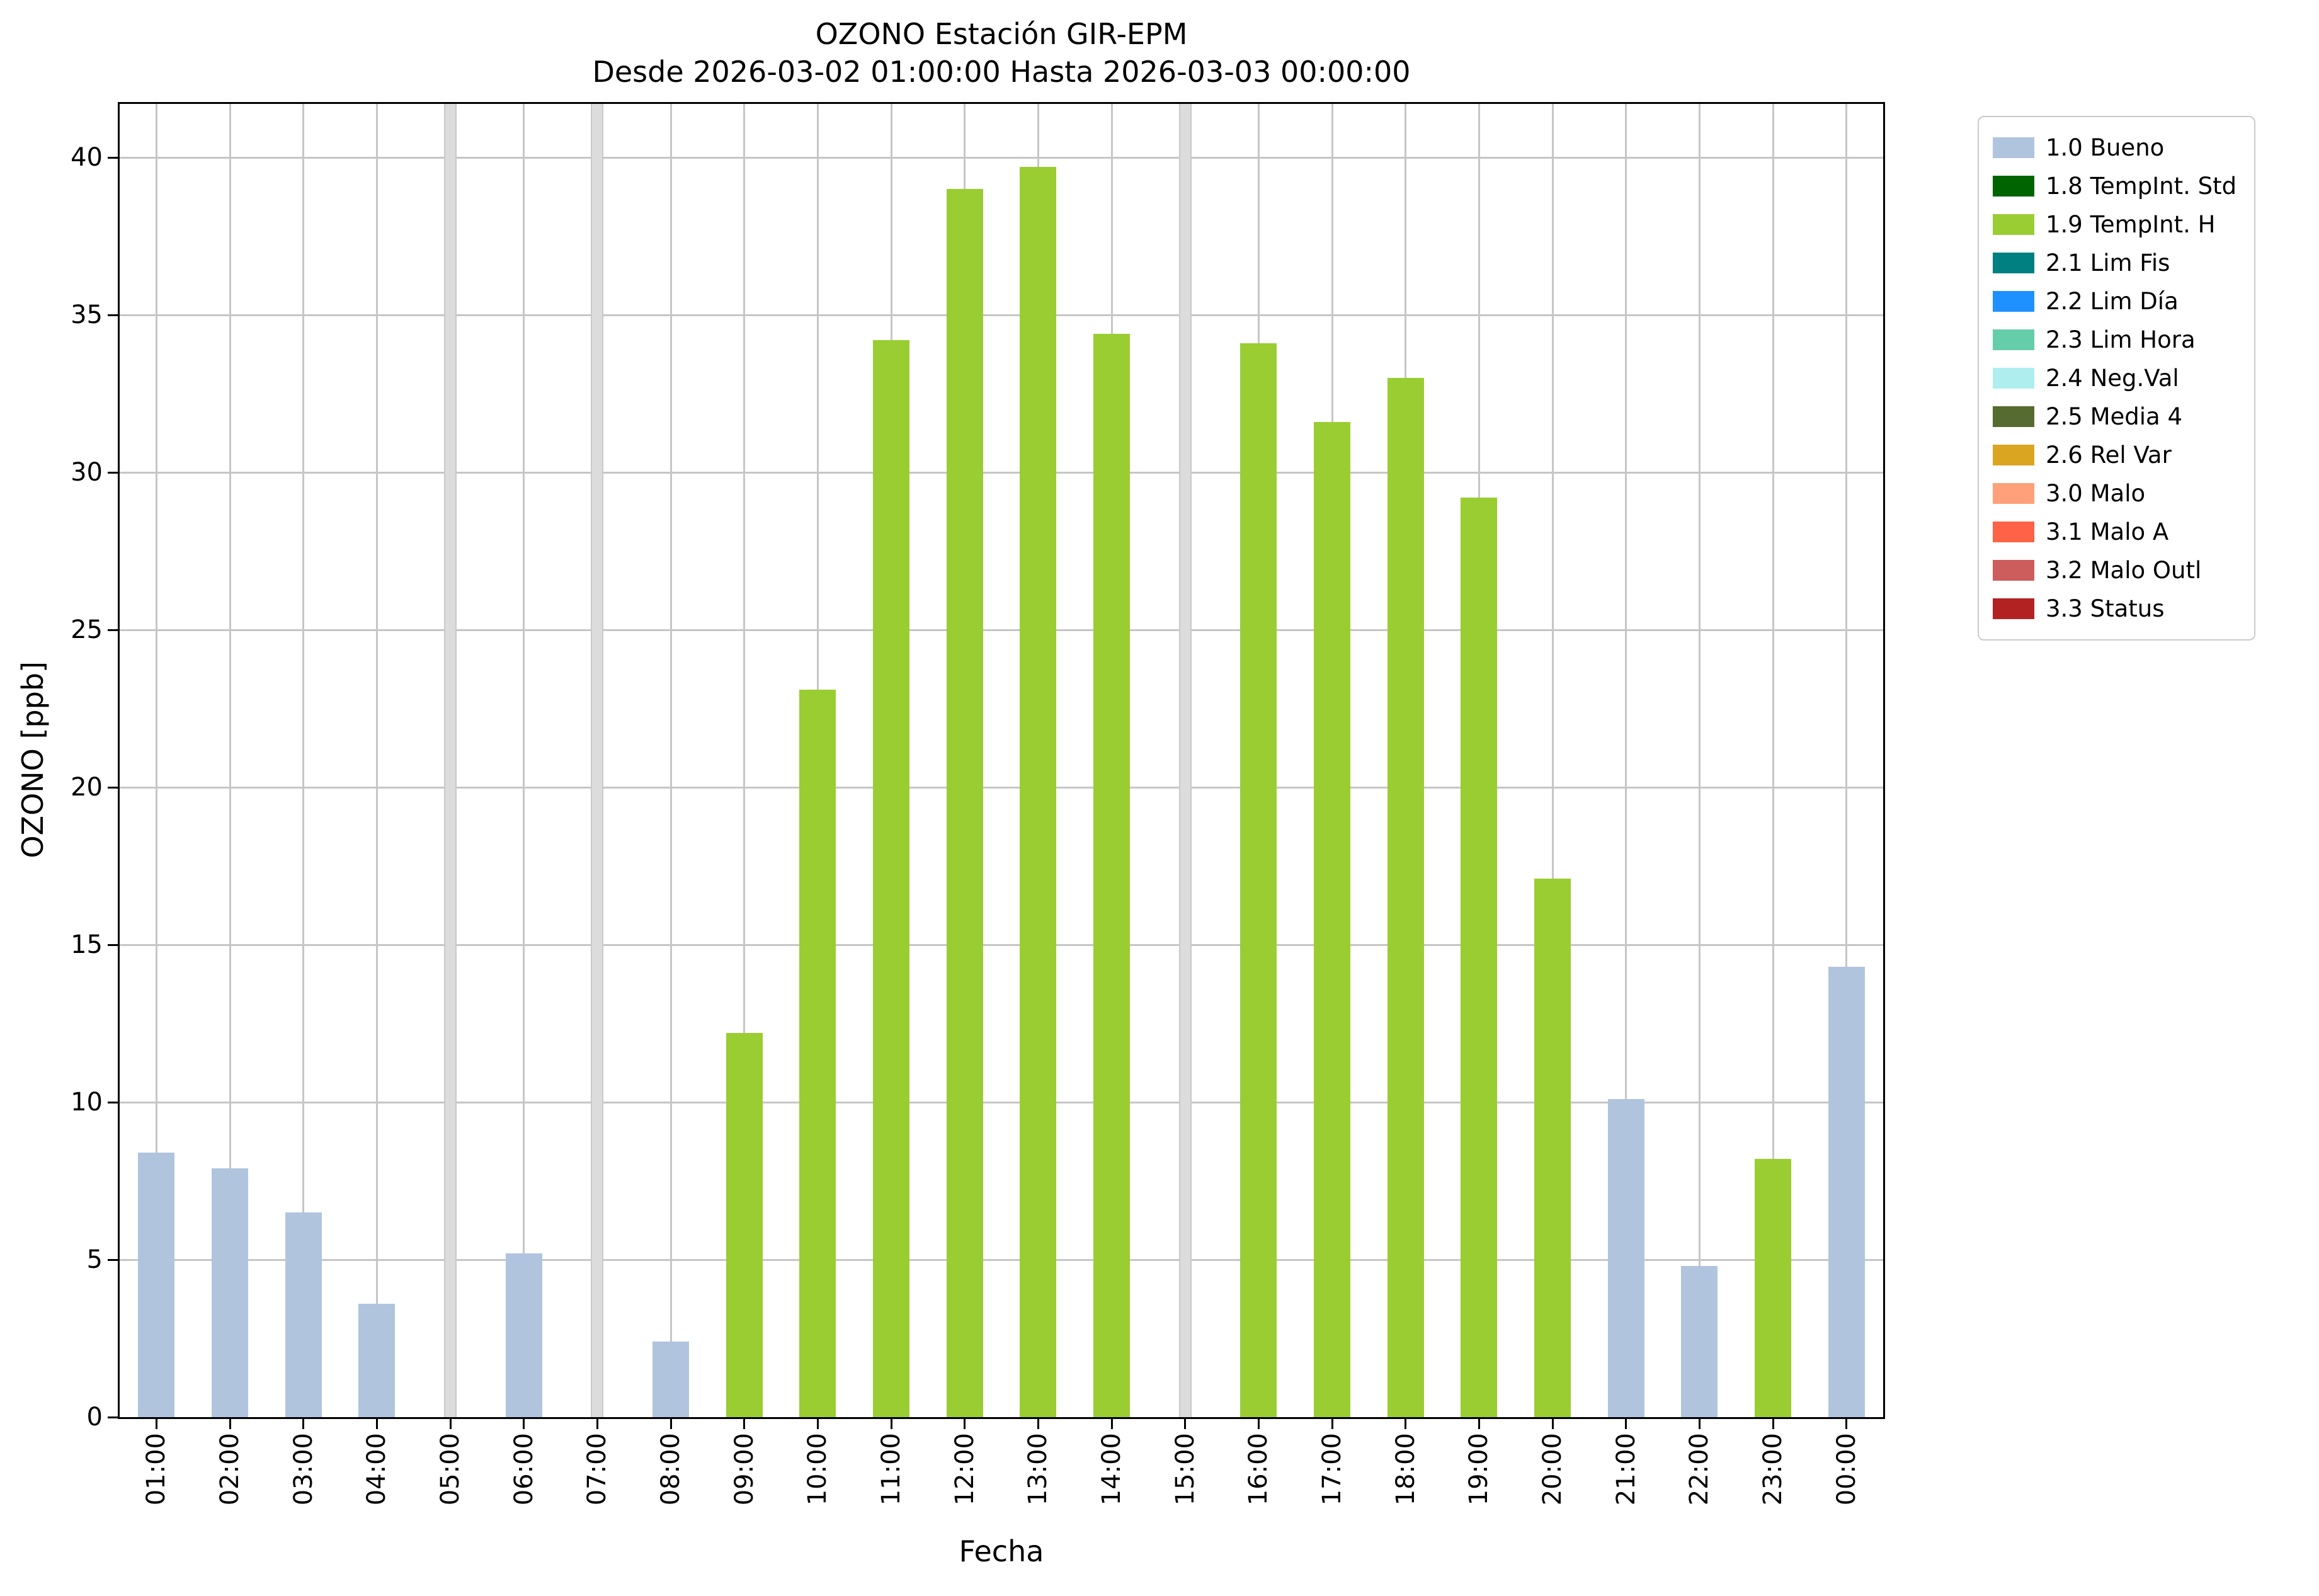 This screenshot has height=1596, width=2319. What do you see at coordinates (891, 1469) in the screenshot?
I see `x-tick-label: 11:00` at bounding box center [891, 1469].